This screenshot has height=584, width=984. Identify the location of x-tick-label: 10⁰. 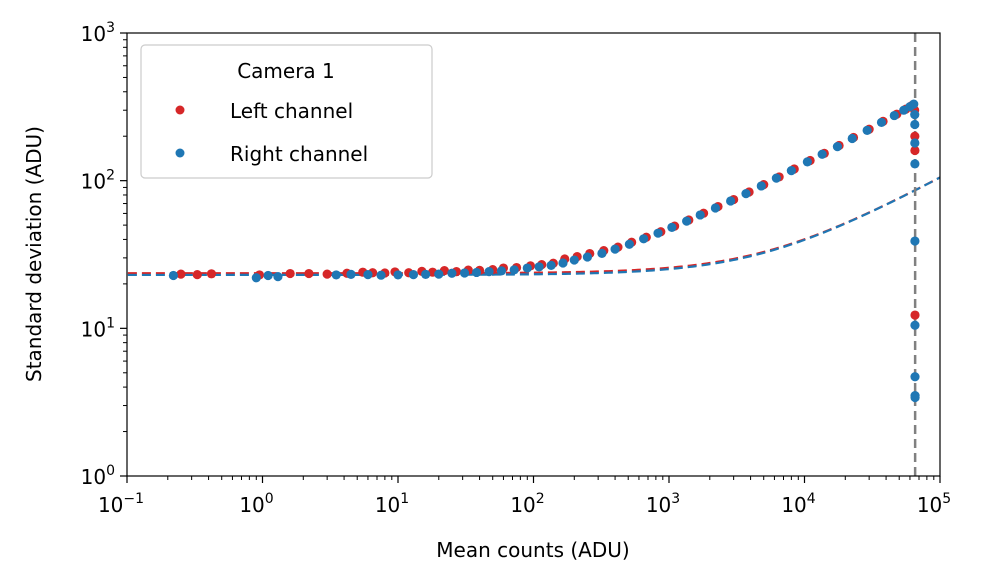
(256, 504).